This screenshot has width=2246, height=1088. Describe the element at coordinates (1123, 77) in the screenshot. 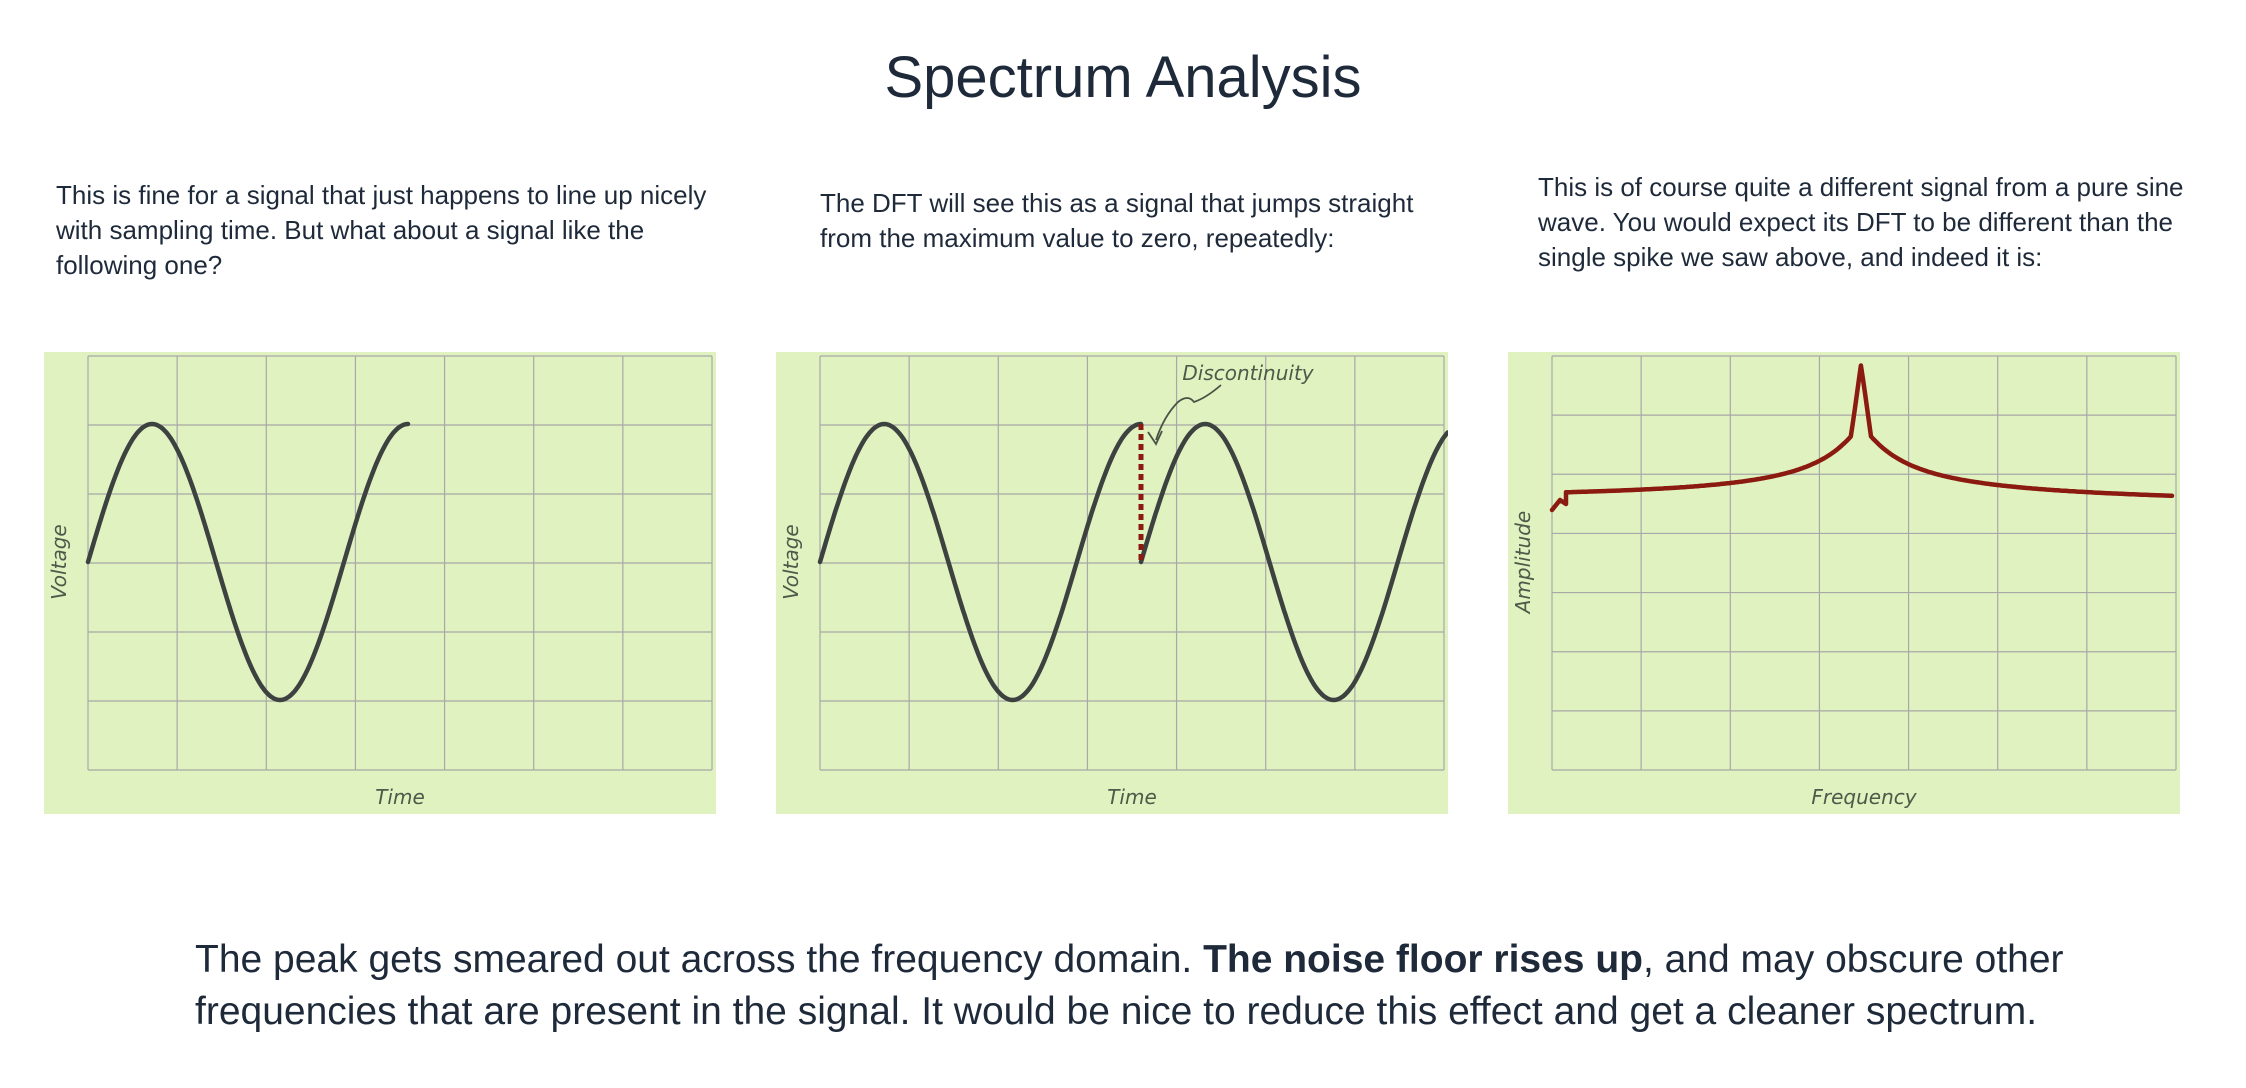

I see `page-title: Spectrum Analysis` at that location.